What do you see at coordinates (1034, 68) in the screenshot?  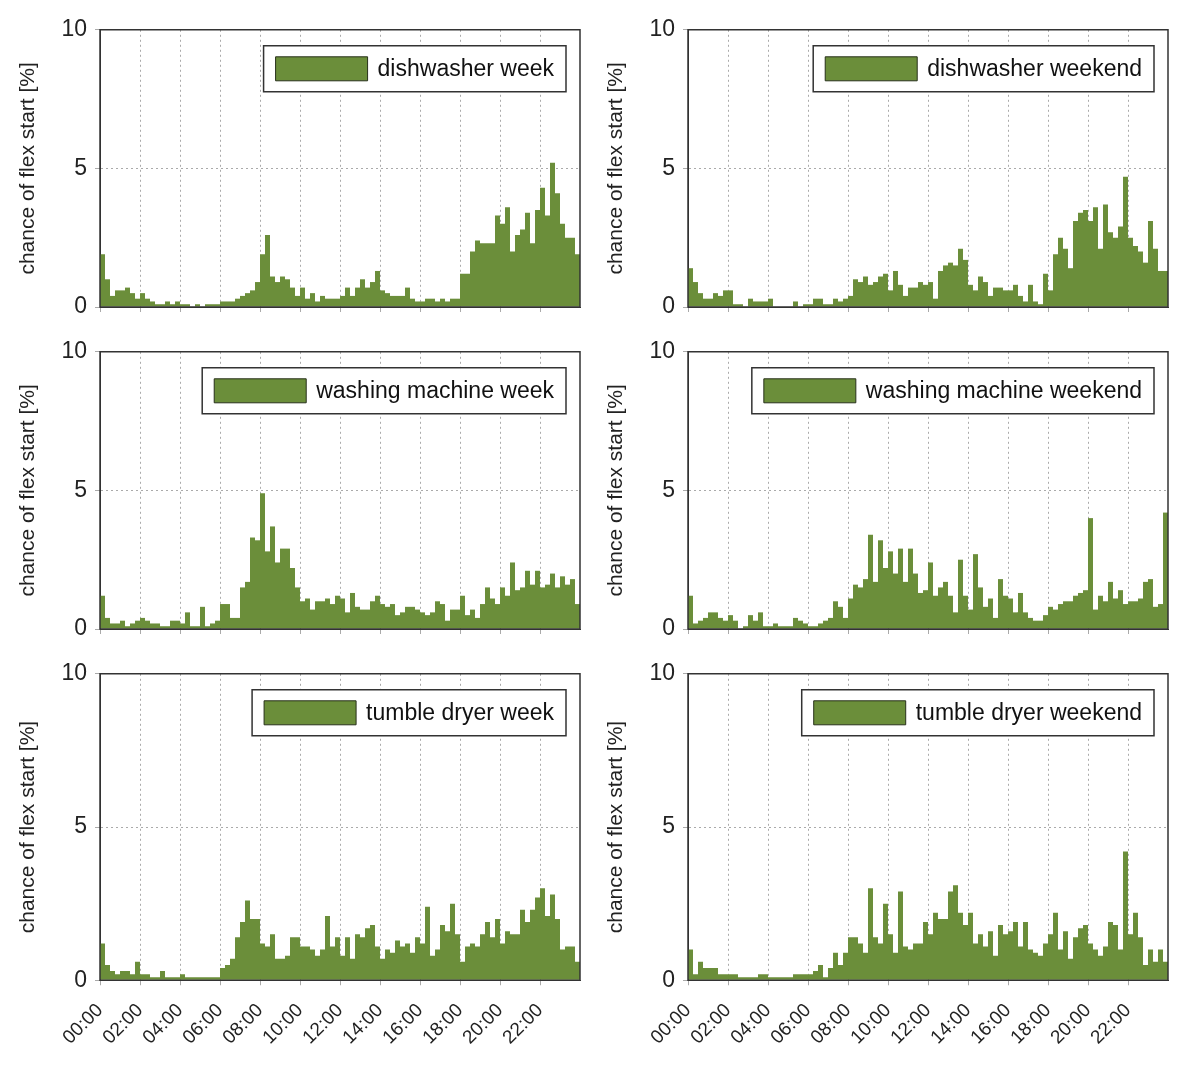 I see `legend-label: dishwasher weekend` at bounding box center [1034, 68].